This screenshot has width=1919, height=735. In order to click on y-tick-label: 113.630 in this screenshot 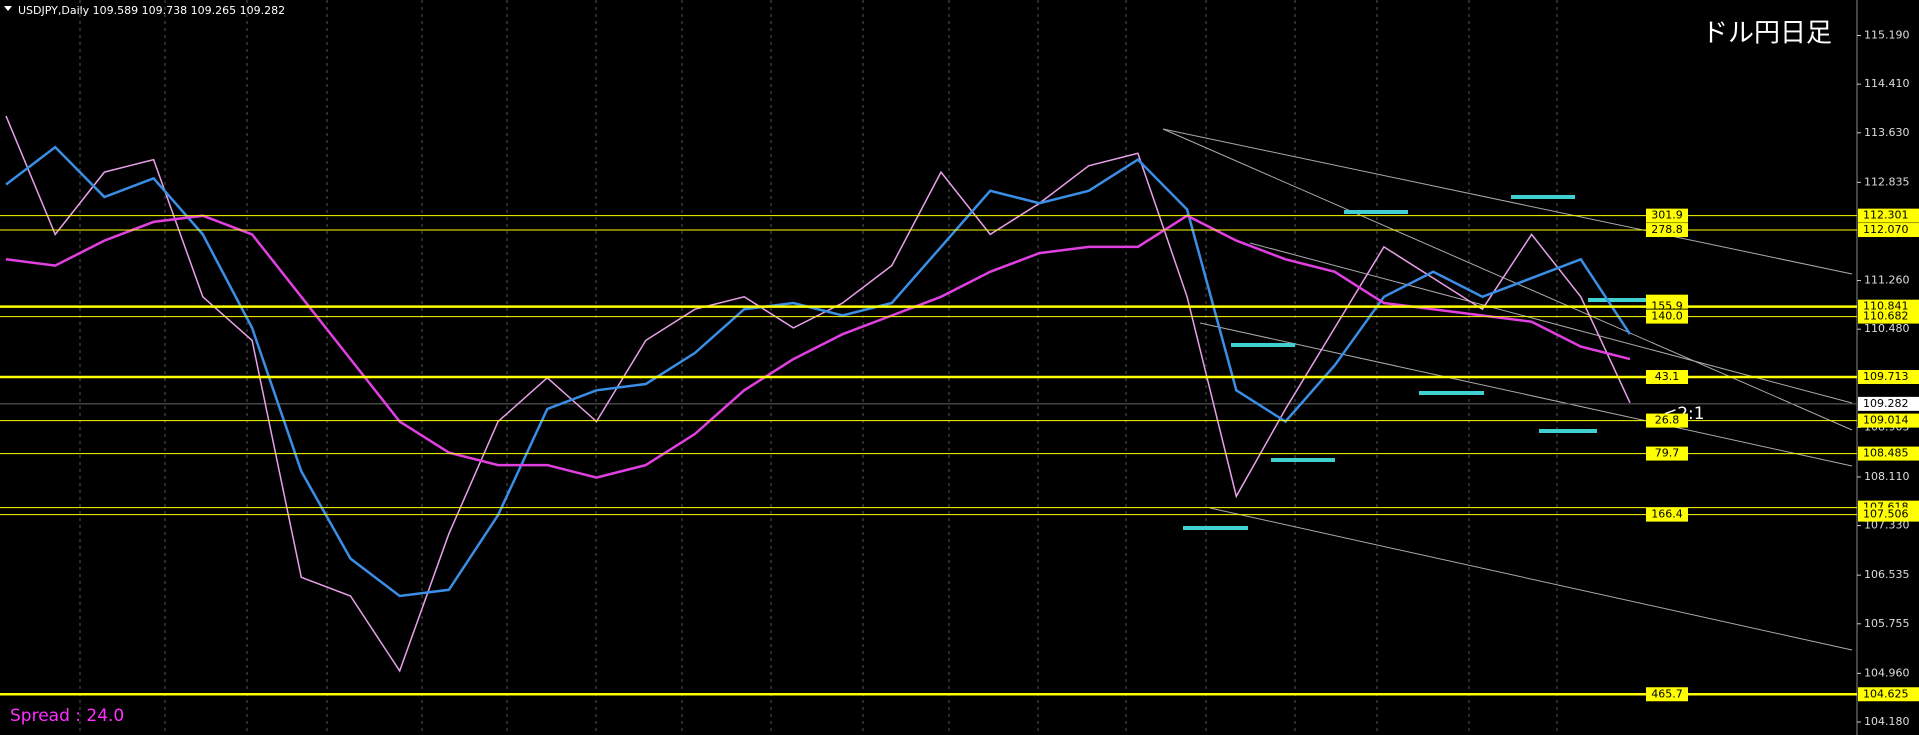, I will do `click(1887, 132)`.